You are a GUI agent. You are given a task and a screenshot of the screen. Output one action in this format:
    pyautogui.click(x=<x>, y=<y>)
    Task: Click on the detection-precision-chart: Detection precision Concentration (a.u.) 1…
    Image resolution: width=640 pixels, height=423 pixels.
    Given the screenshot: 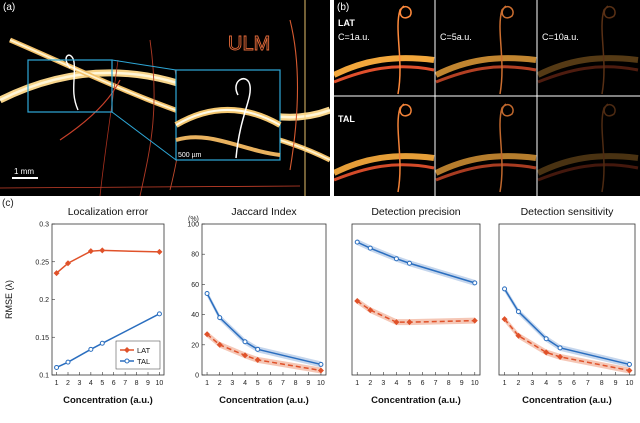 What is the action you would take?
    pyautogui.click(x=416, y=306)
    